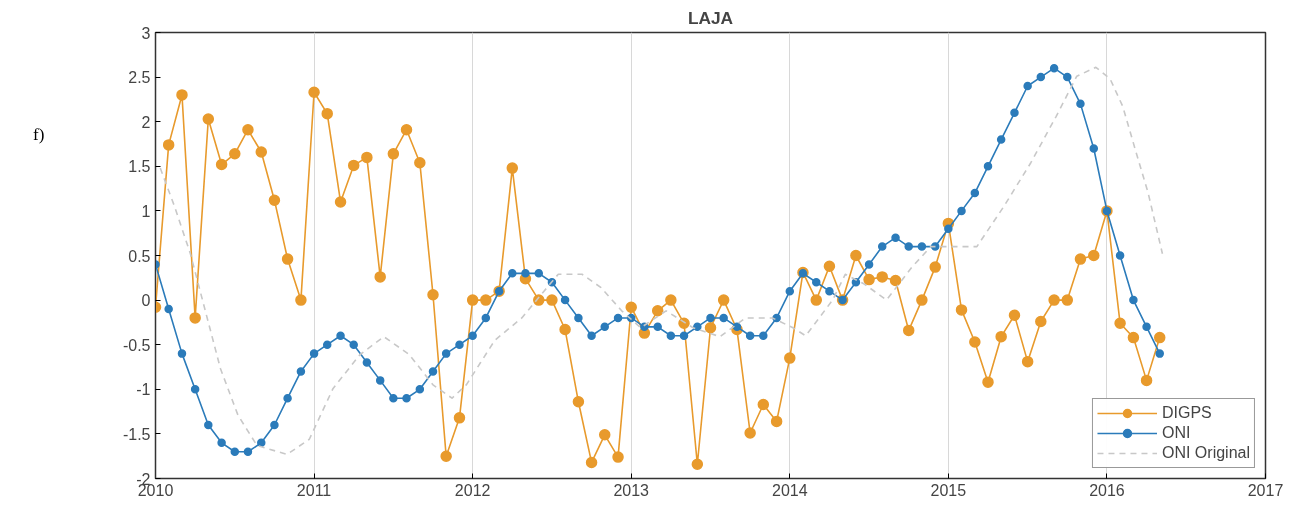  What do you see at coordinates (139, 256) in the screenshot?
I see `y-tick-label: 0.5` at bounding box center [139, 256].